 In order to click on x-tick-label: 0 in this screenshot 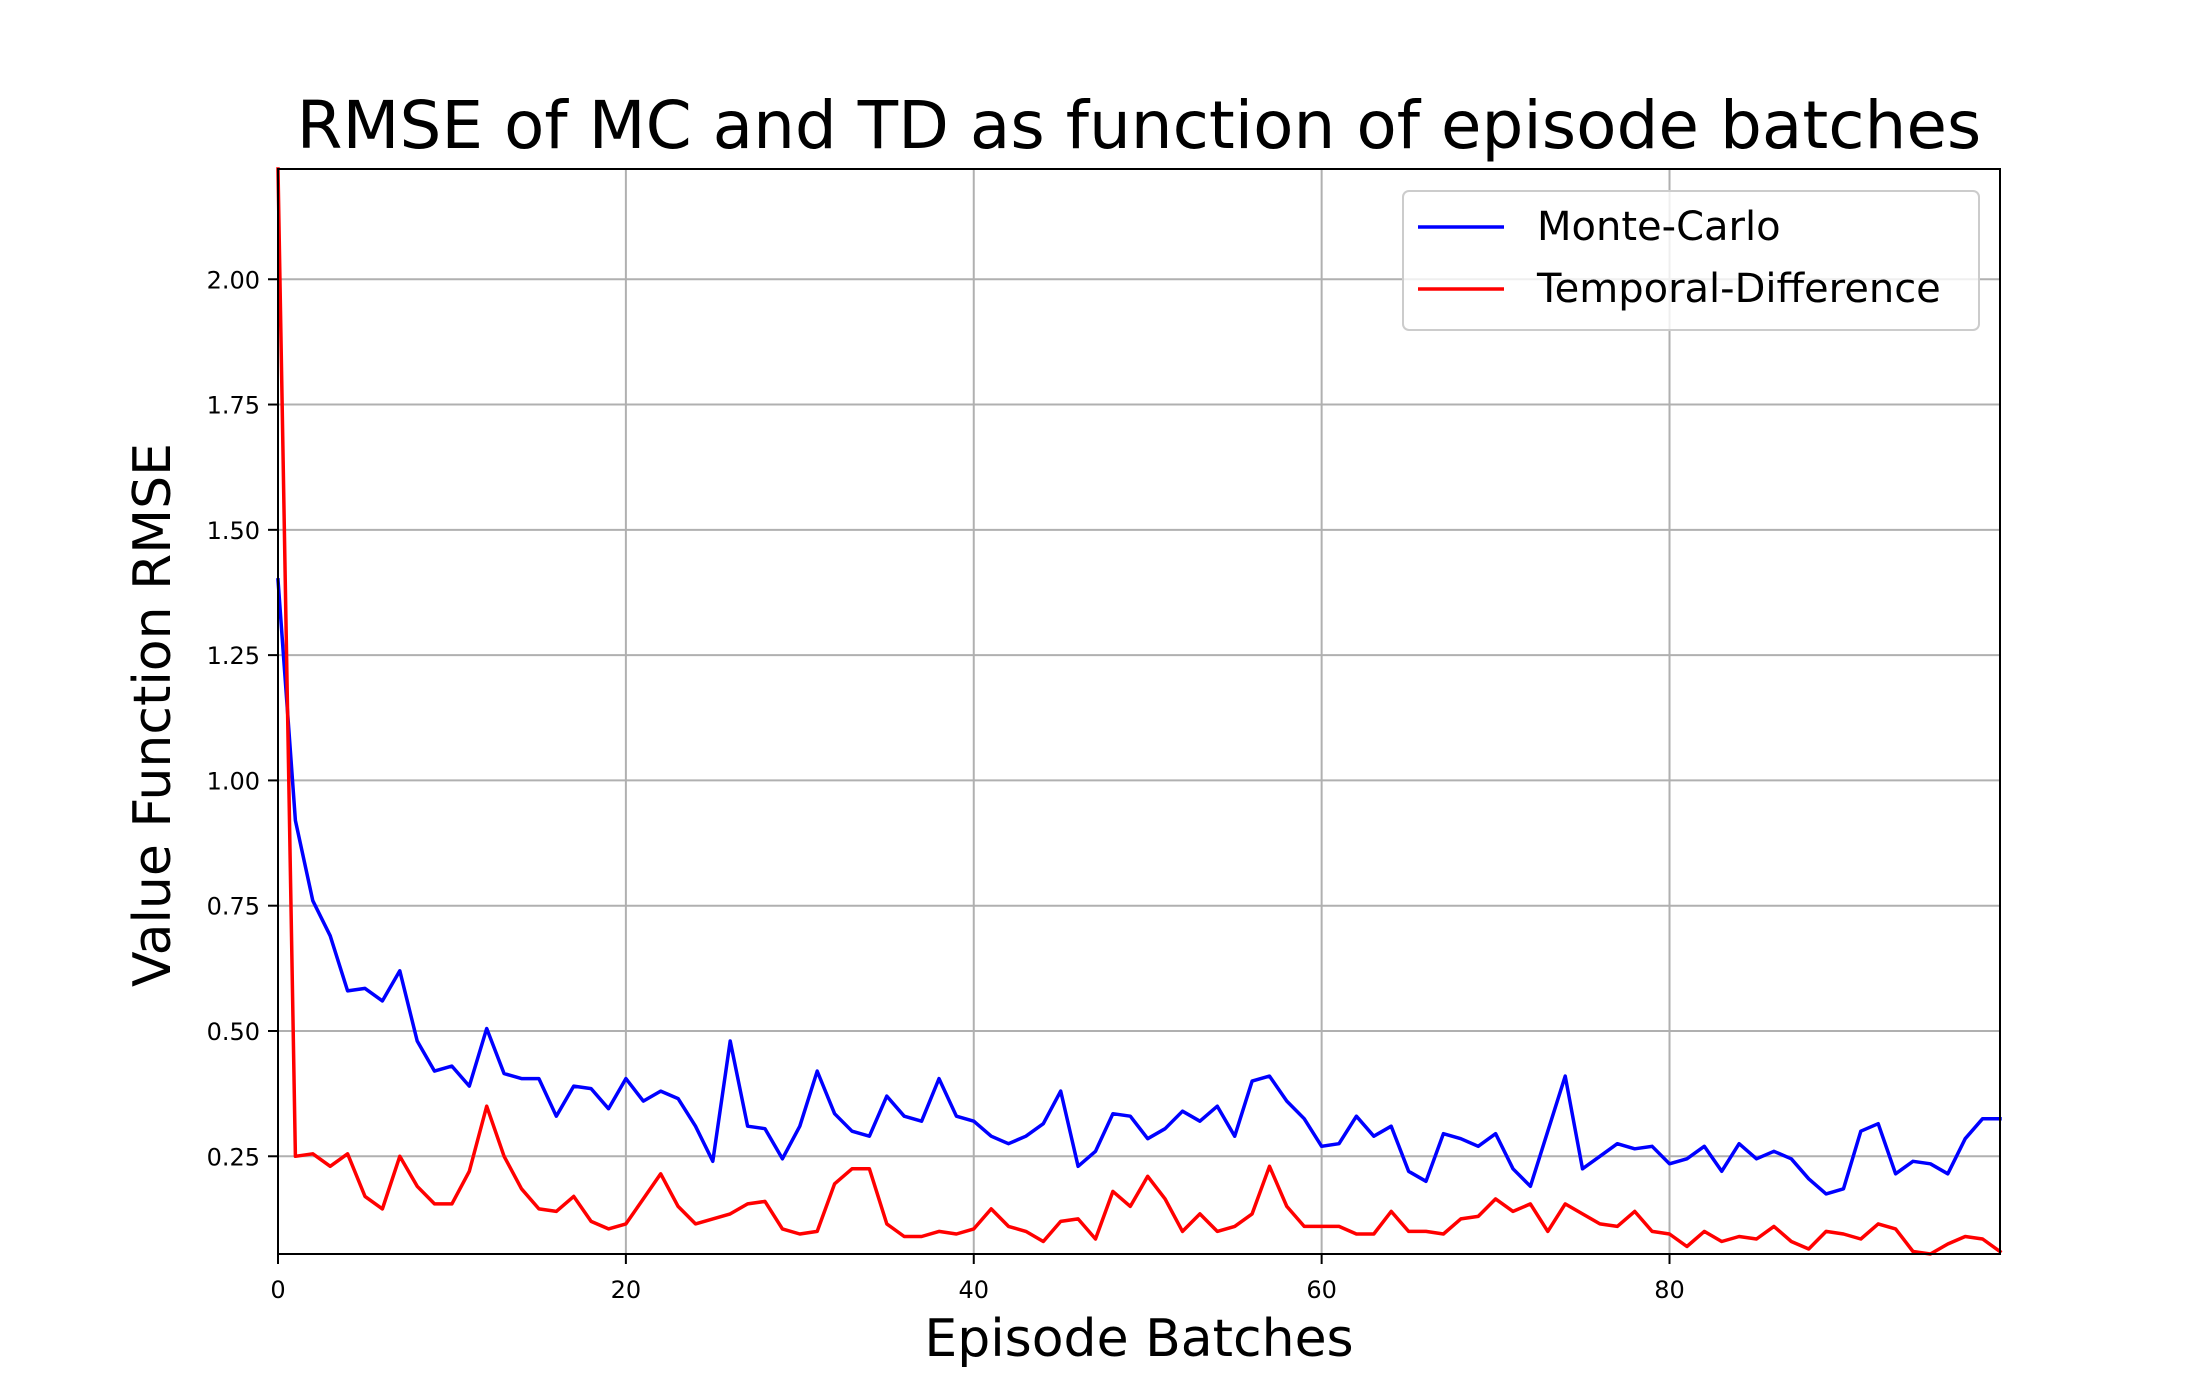, I will do `click(277, 1290)`.